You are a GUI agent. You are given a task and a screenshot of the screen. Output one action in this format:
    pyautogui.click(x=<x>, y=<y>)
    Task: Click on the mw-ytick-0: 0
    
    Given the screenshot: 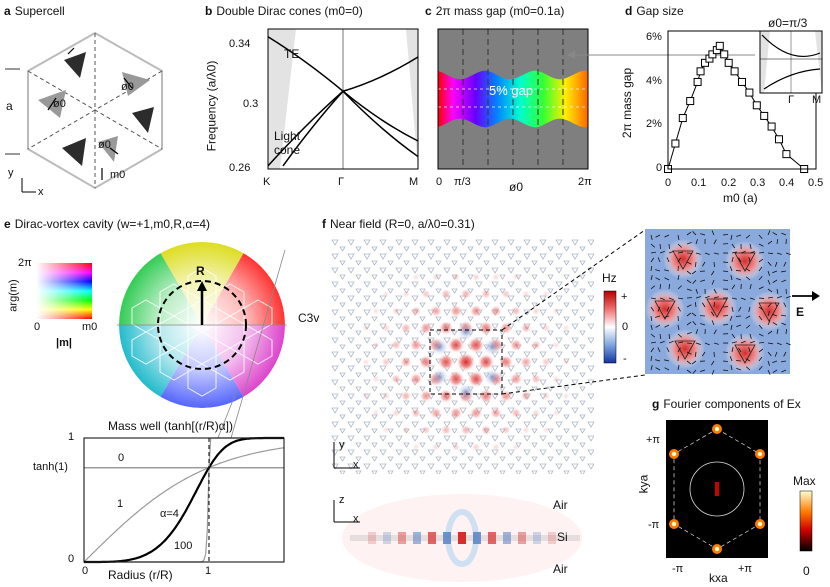 What is the action you would take?
    pyautogui.click(x=71, y=559)
    